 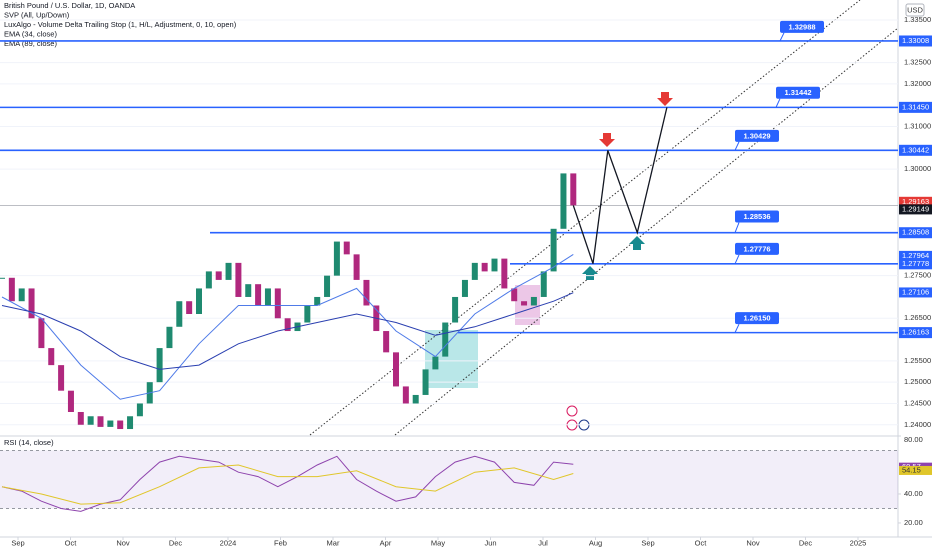 I want to click on y-tick-label: 1.31000, so click(x=917, y=126).